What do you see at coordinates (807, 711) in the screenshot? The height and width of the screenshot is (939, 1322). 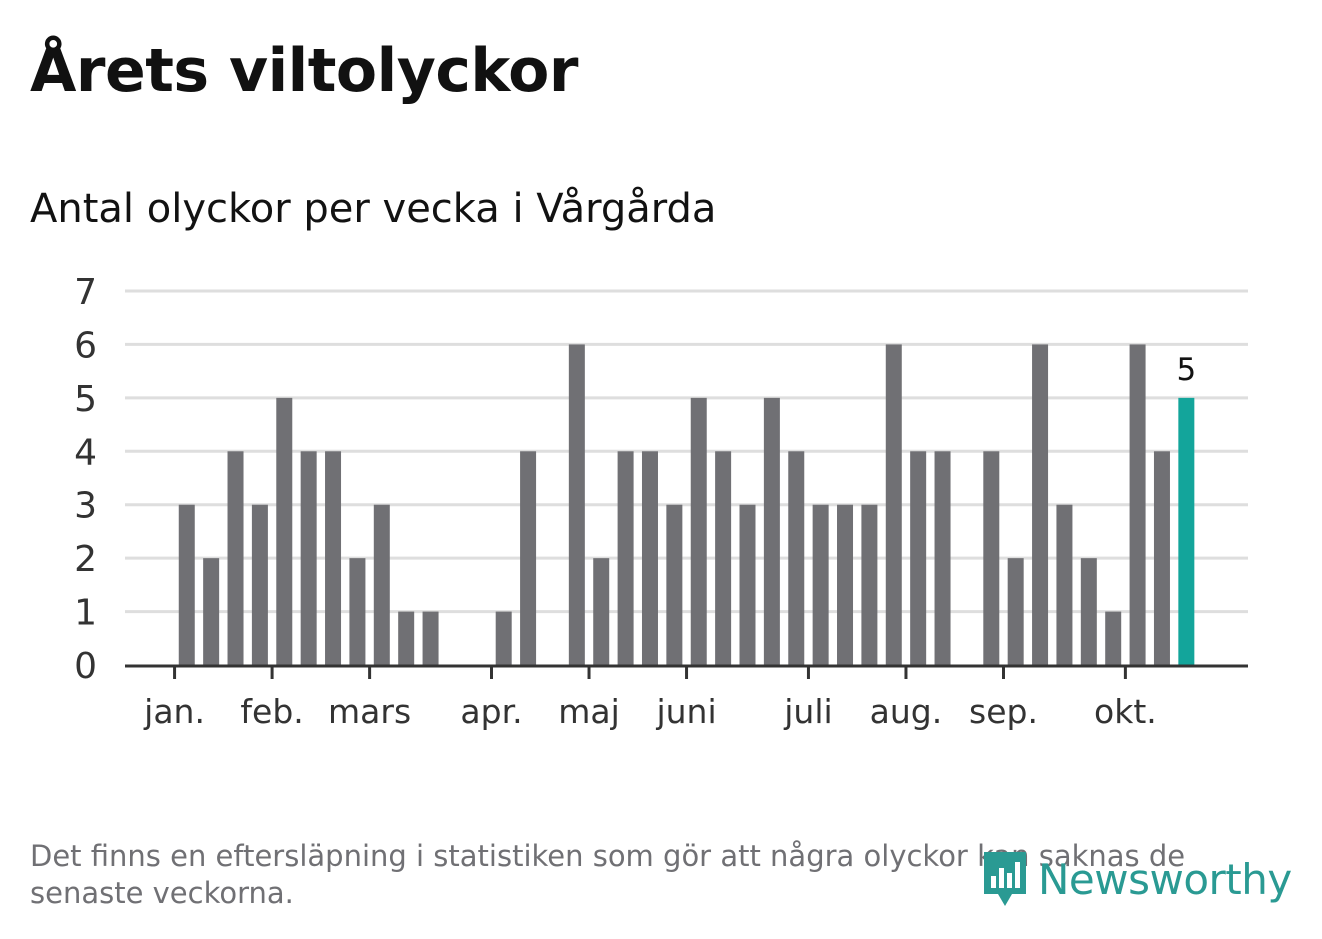 I see `x-tick-label: juli` at bounding box center [807, 711].